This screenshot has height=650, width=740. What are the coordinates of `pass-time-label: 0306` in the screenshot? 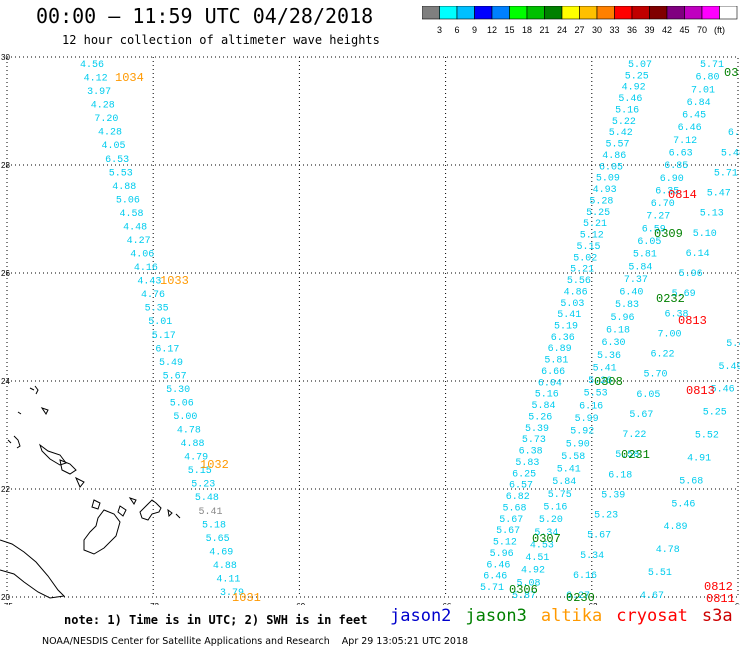 It's located at (523, 590).